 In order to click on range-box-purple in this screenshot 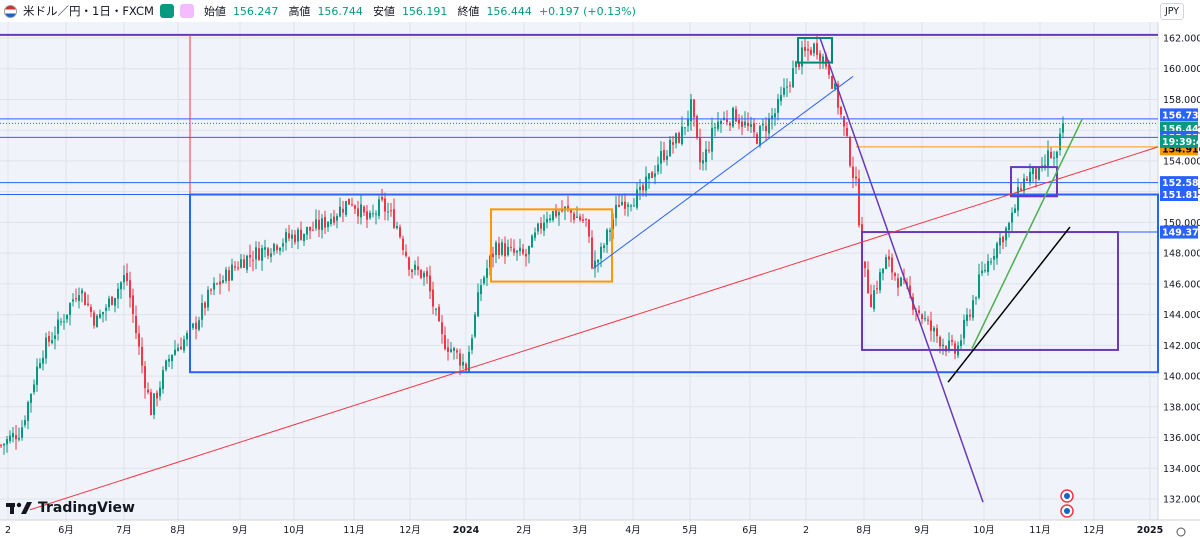, I will do `click(990, 291)`.